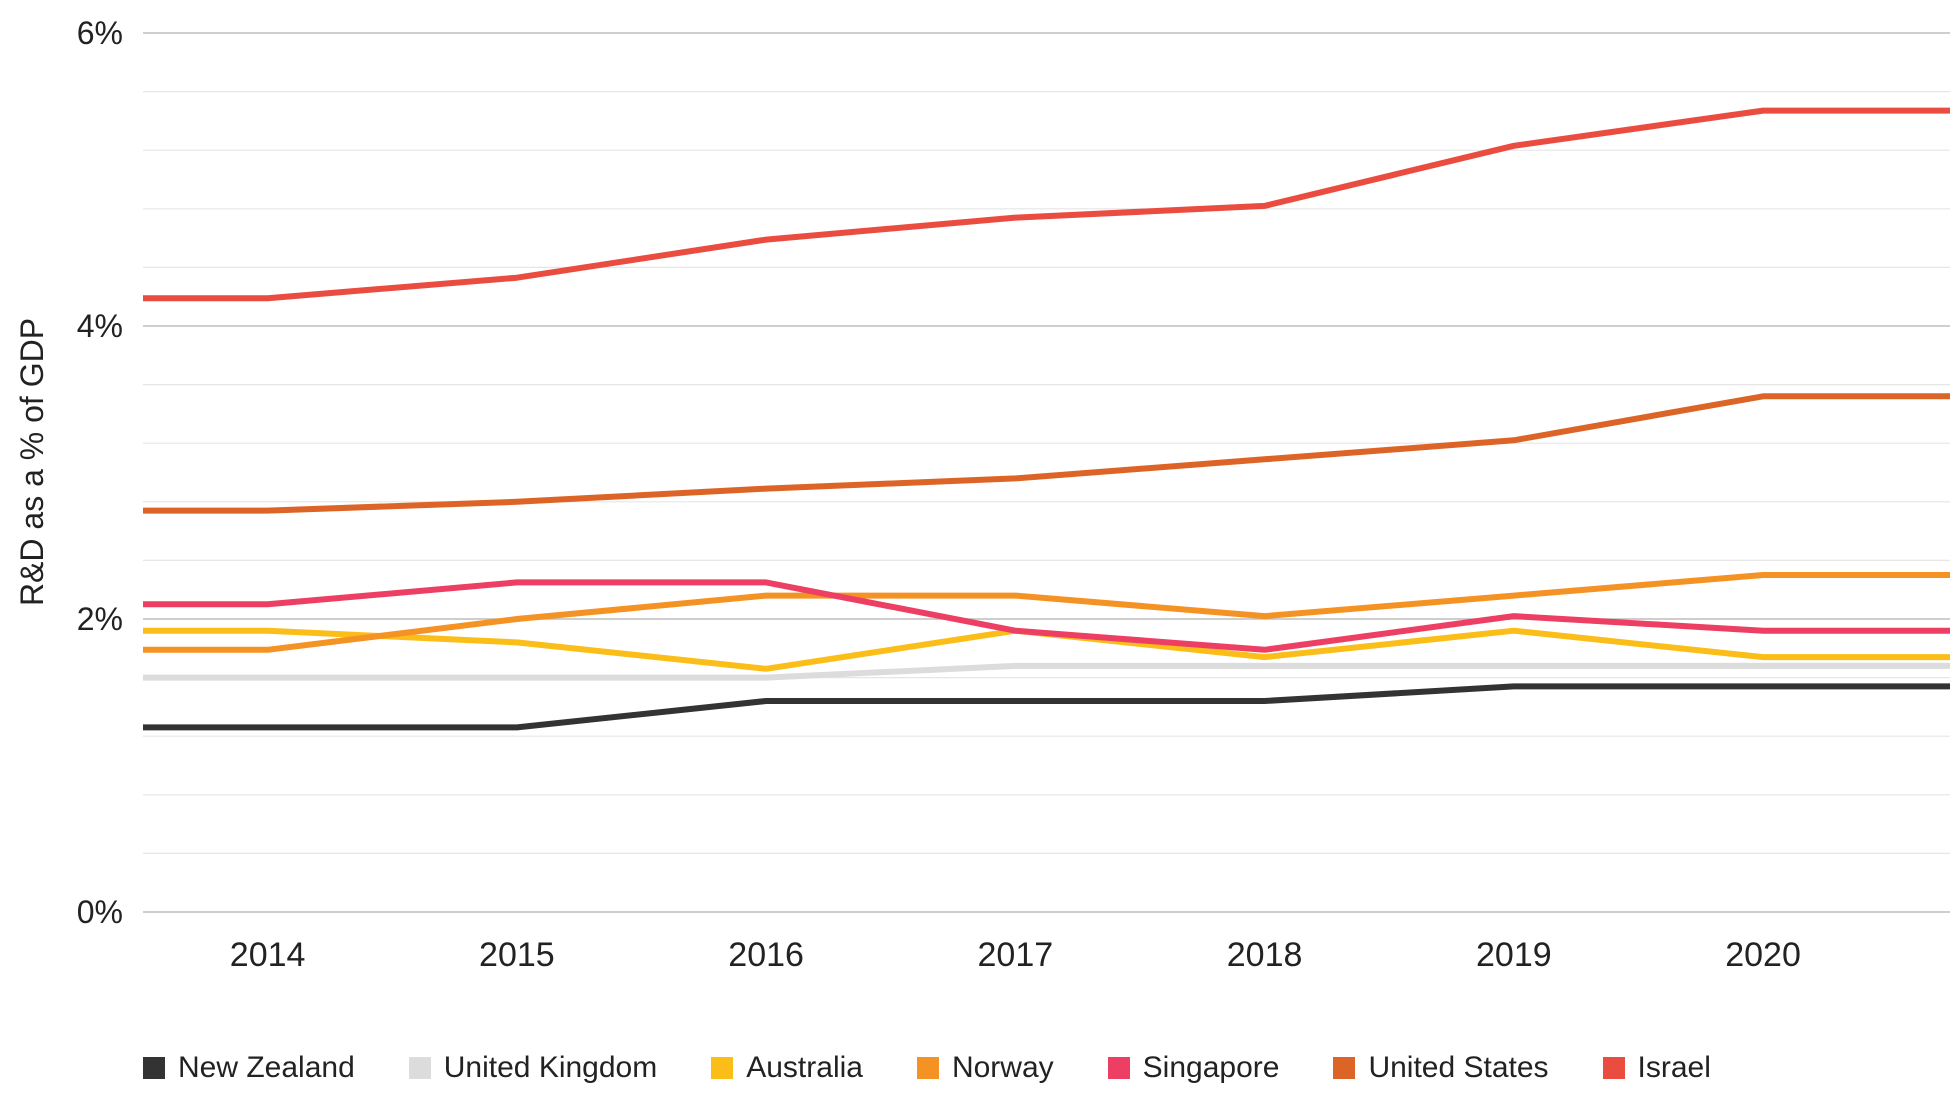 The height and width of the screenshot is (1099, 1954). I want to click on legend-item: Norway, so click(985, 1068).